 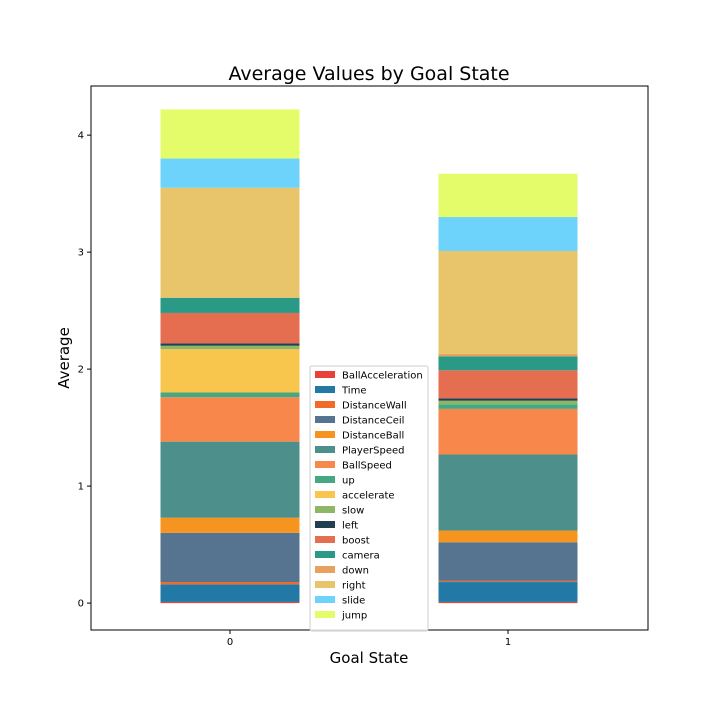 I want to click on legend-label: slow, so click(x=353, y=511).